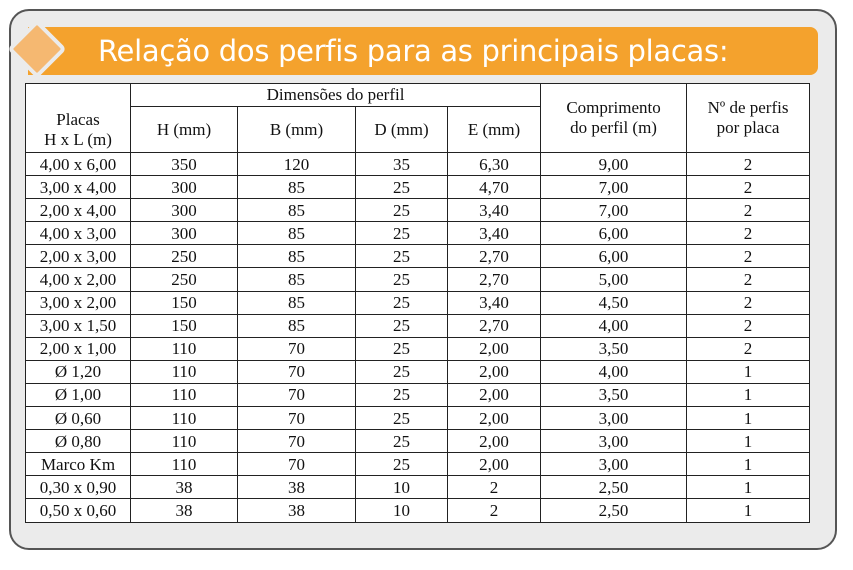  I want to click on table-cell: 4,00 x 3,00, so click(78, 233).